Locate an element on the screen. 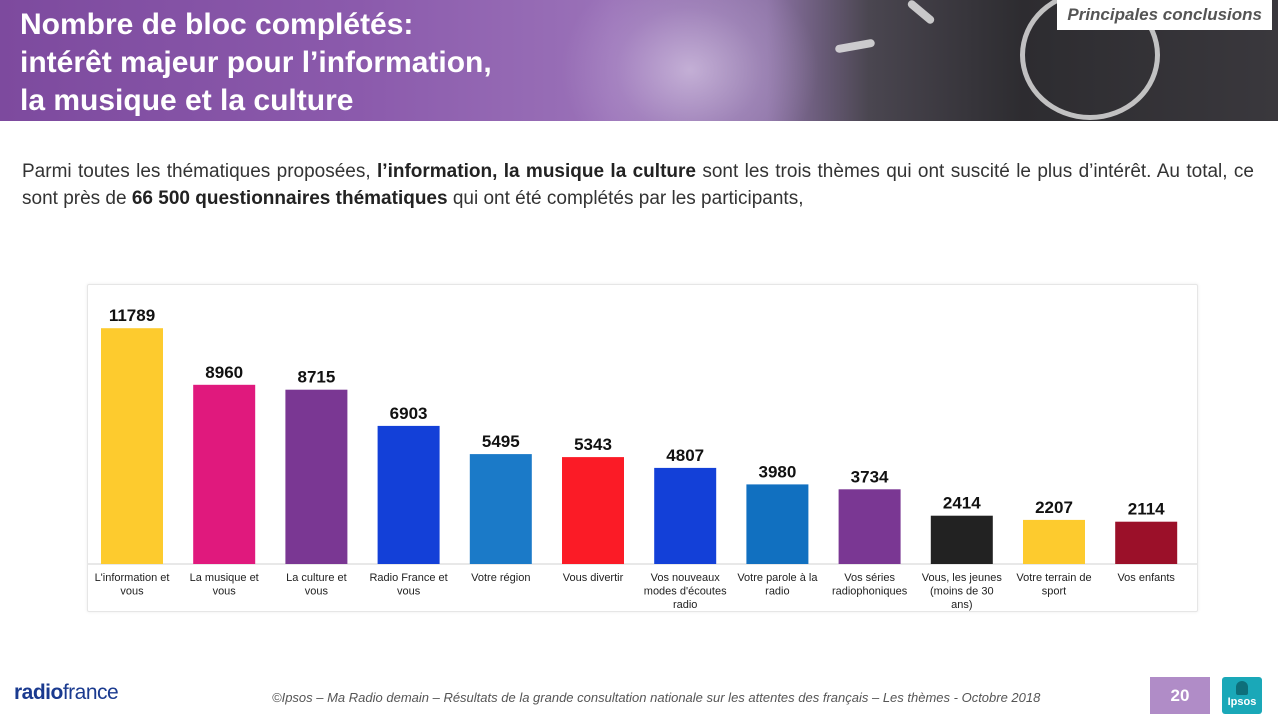 This screenshot has height=714, width=1278. radiofrance-logo: radiofrance is located at coordinates (66, 693).